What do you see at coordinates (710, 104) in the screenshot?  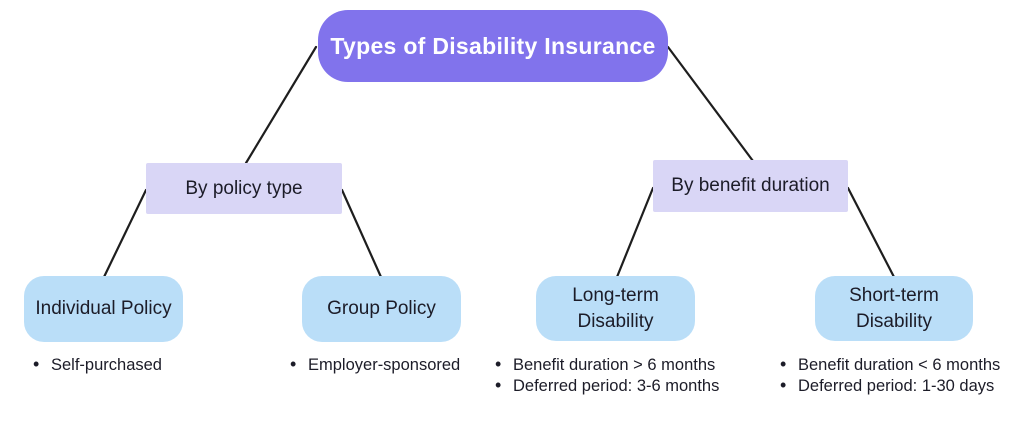 I see `connector-root-to-benefit-duration` at bounding box center [710, 104].